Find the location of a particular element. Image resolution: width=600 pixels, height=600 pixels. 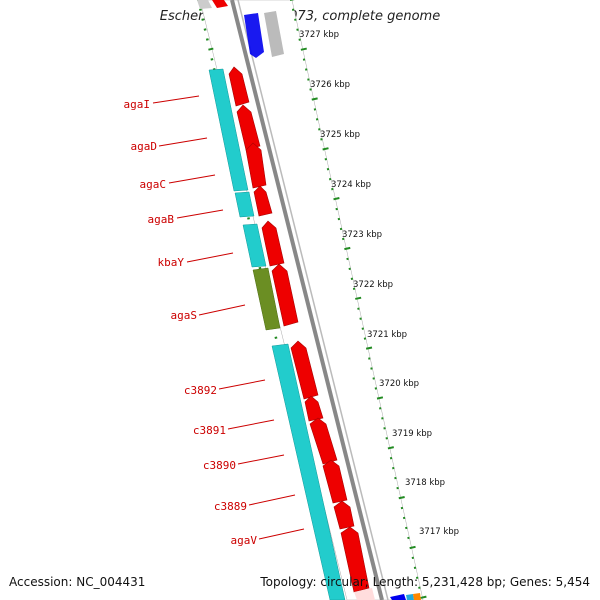

cyan-block-kbaY is located at coordinates (254, 245).